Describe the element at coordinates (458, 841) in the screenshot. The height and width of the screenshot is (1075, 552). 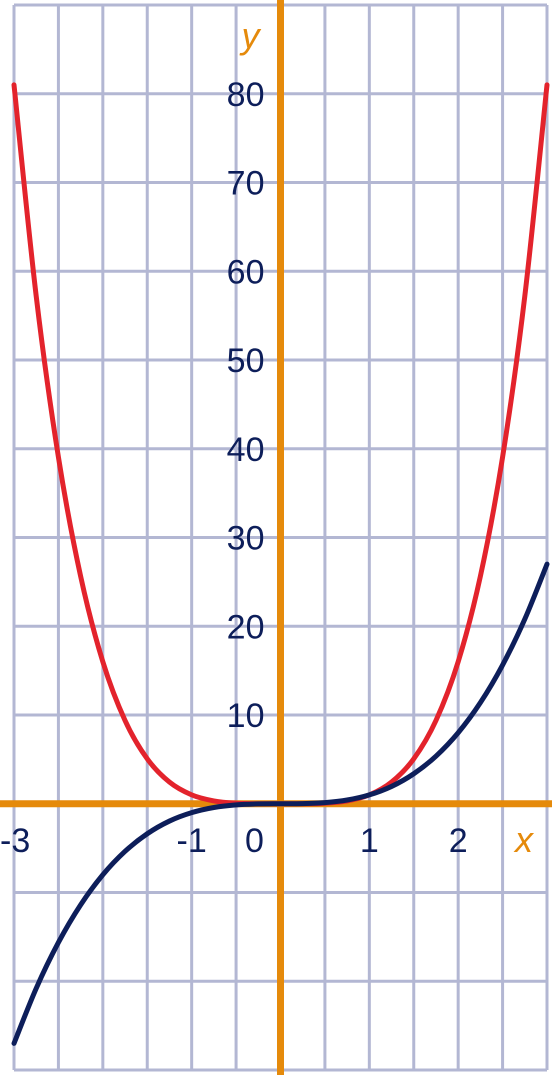
I see `x-tick-label: 2` at that location.